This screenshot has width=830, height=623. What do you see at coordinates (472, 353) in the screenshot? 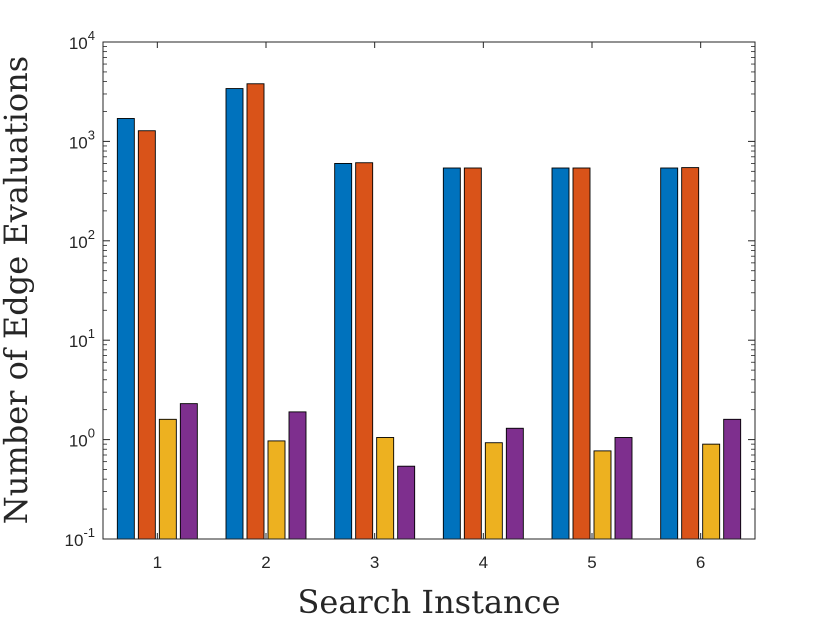
I see `bar-s2-cat4` at bounding box center [472, 353].